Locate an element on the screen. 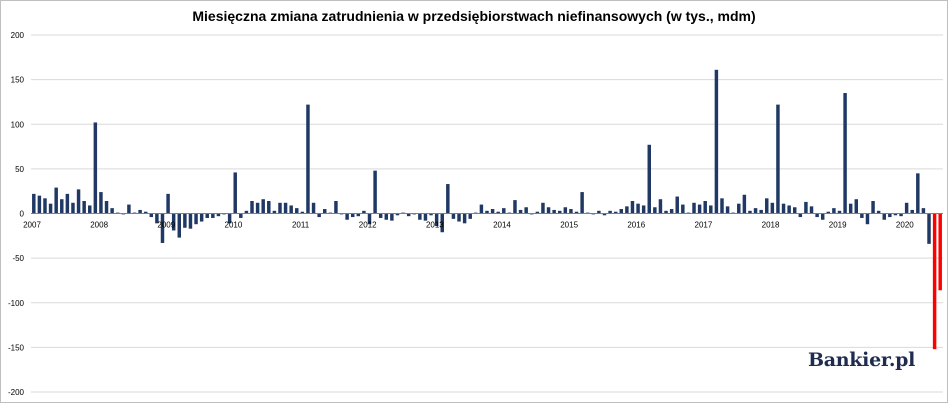 The width and height of the screenshot is (948, 403). x-tick-label: 2014 is located at coordinates (502, 225).